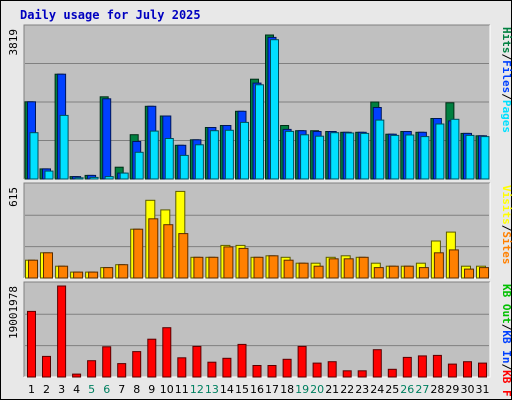 Image resolution: width=512 pixels, height=400 pixels. What do you see at coordinates (506, 383) in the screenshot?
I see `legend-part: KB F` at bounding box center [506, 383].